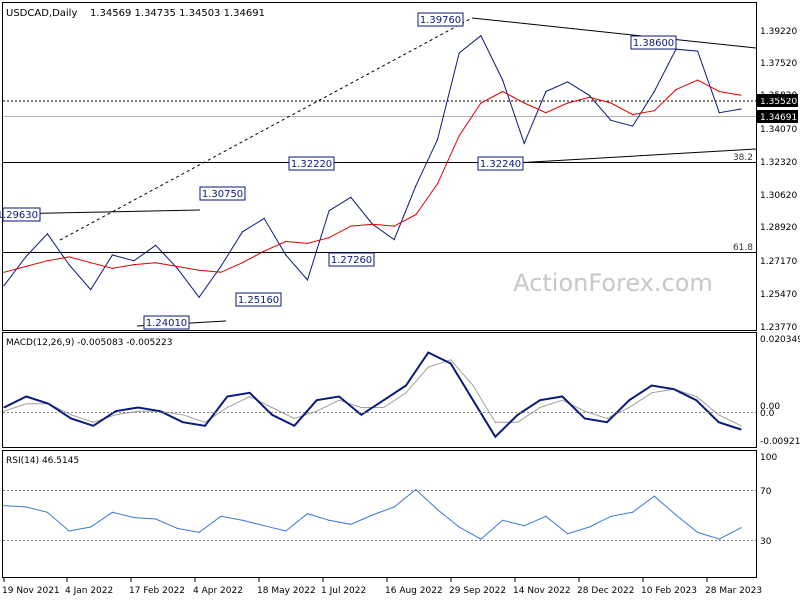 This screenshot has width=800, height=600. I want to click on annotation-label: 1.38600, so click(653, 43).